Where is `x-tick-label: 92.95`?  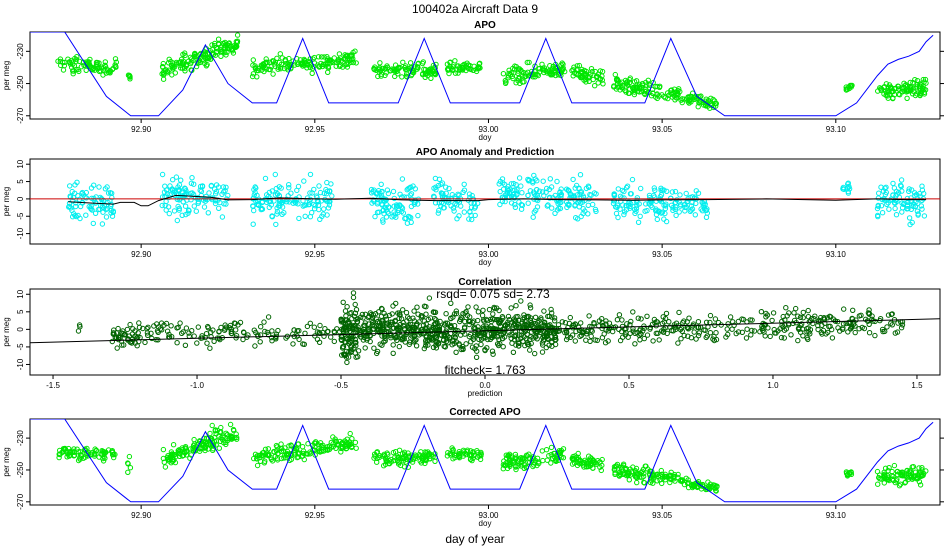
x-tick-label: 92.95 is located at coordinates (315, 254).